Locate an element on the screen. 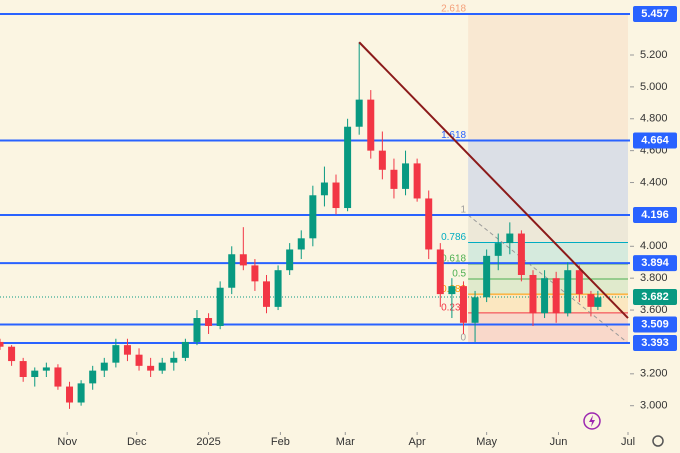  fib-label: 0.786 is located at coordinates (453, 237).